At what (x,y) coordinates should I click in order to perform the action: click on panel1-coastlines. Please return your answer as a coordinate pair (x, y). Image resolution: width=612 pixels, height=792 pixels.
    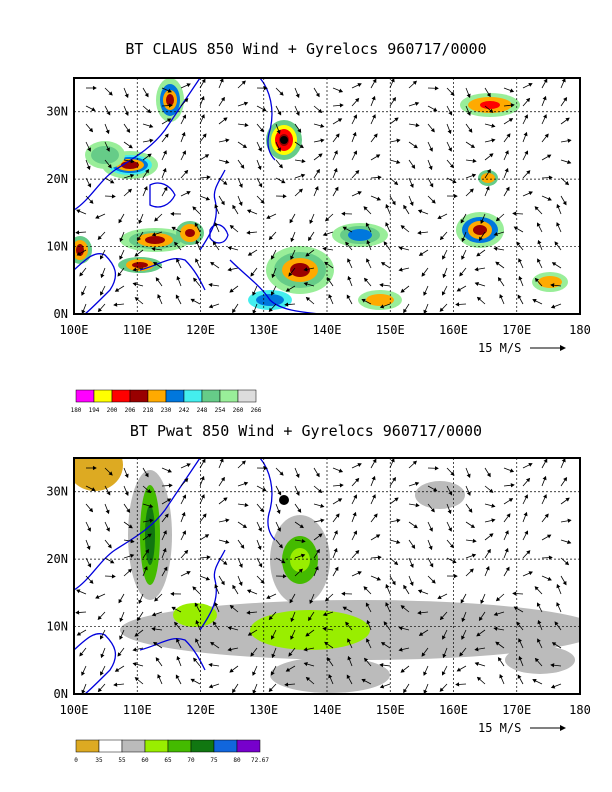
    Looking at the image, I should click on (197, 196).